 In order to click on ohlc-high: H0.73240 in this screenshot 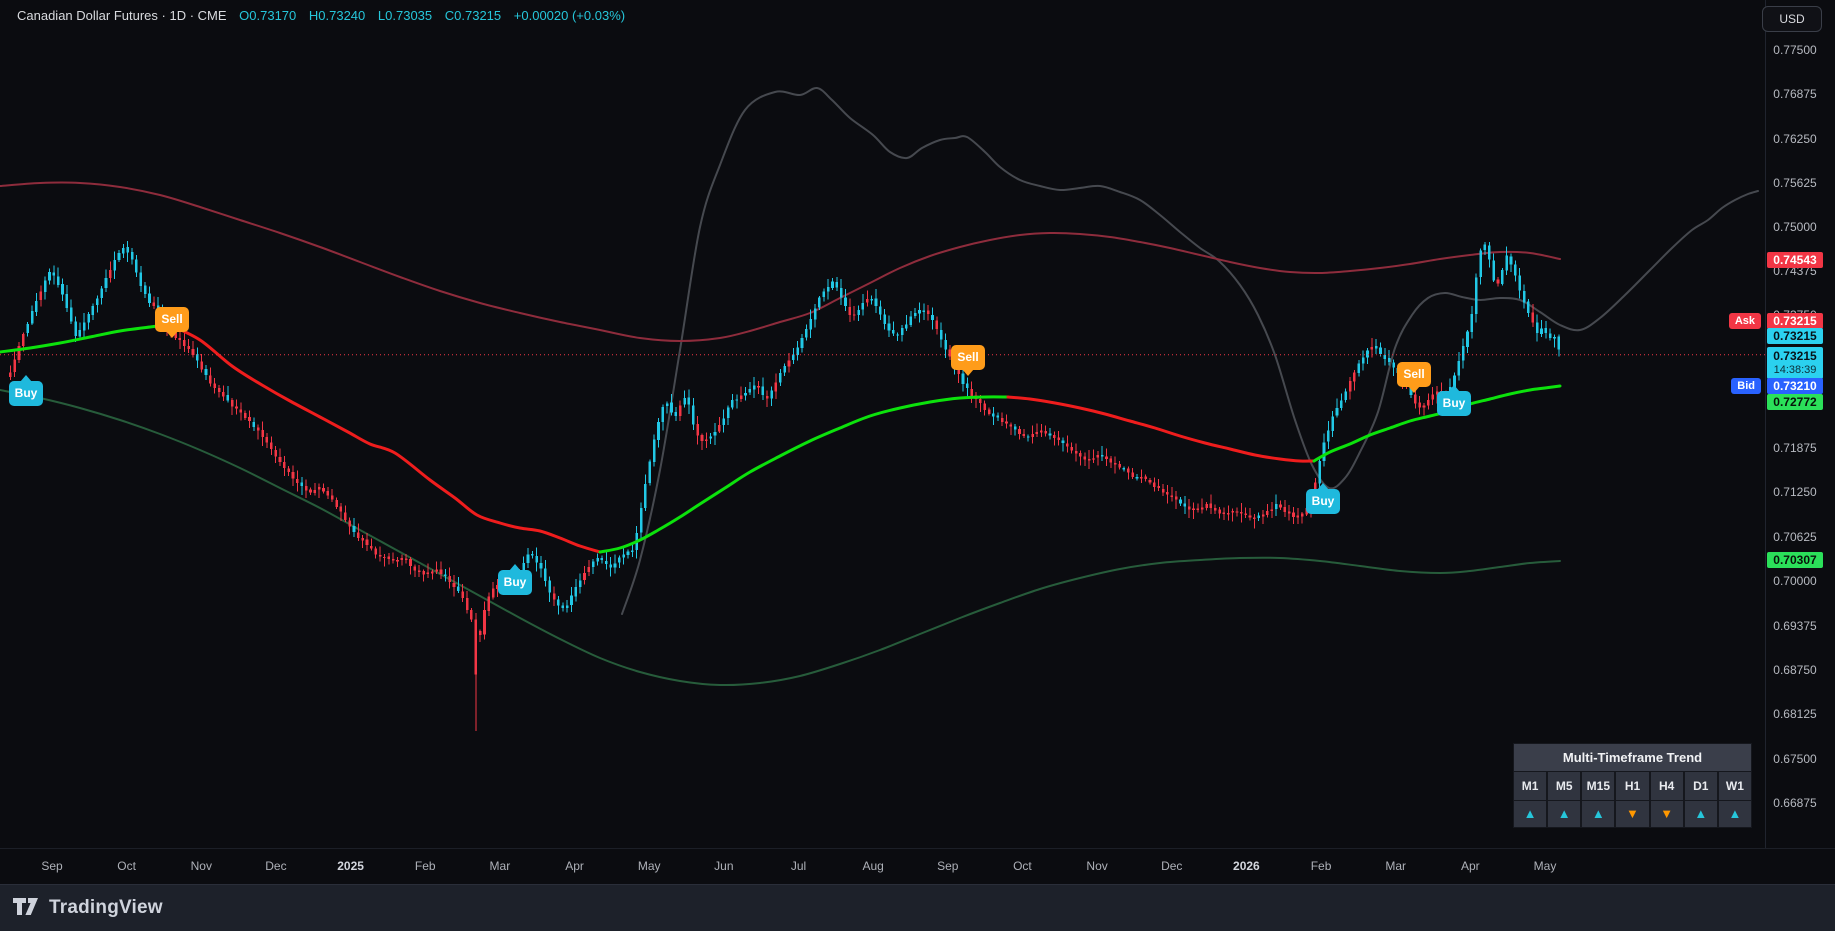, I will do `click(337, 15)`.